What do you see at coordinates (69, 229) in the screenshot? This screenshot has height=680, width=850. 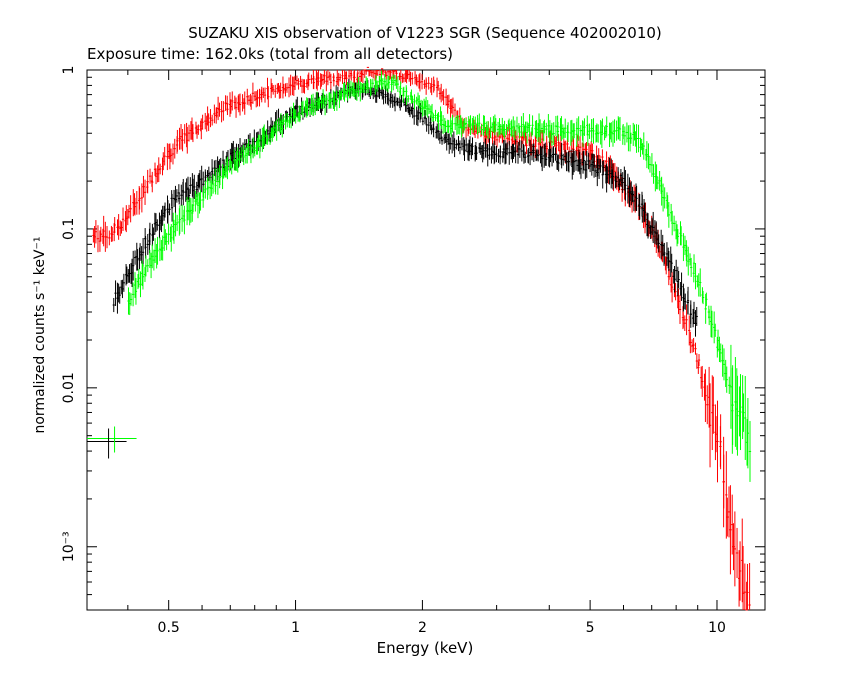 I see `y-tick-label: 0.1` at bounding box center [69, 229].